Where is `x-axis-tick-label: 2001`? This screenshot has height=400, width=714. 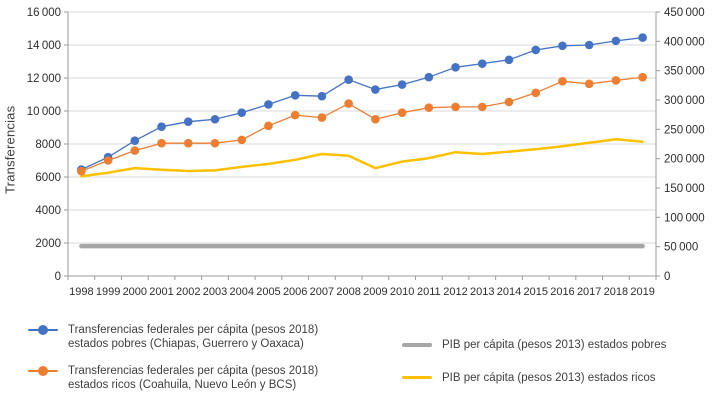
x-axis-tick-label: 2001 is located at coordinates (161, 292).